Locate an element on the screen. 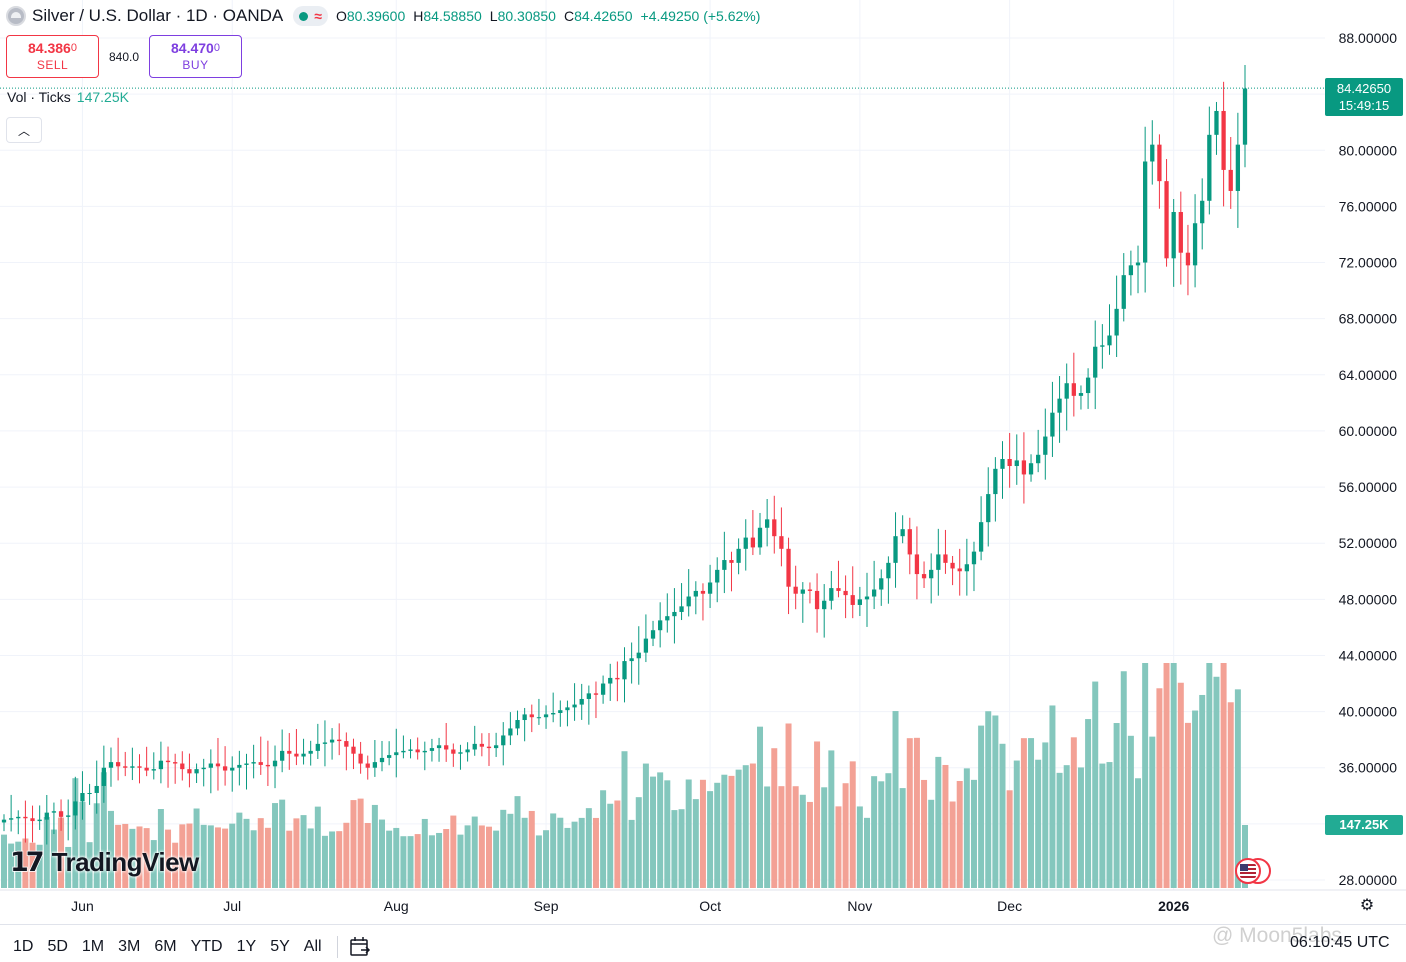 The width and height of the screenshot is (1406, 962). range-ytd-button: YTD is located at coordinates (206, 946).